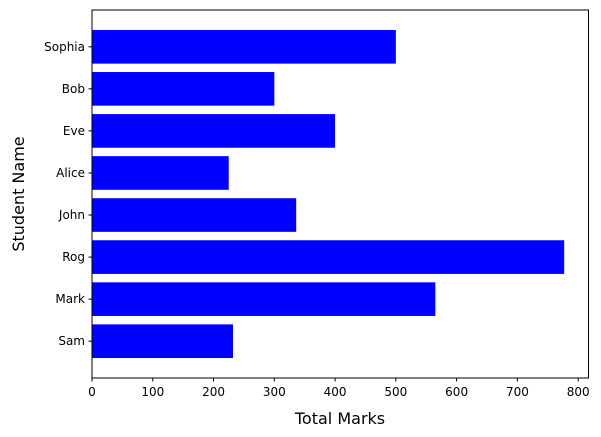  What do you see at coordinates (73, 257) in the screenshot?
I see `y-tick-label: Rog` at bounding box center [73, 257].